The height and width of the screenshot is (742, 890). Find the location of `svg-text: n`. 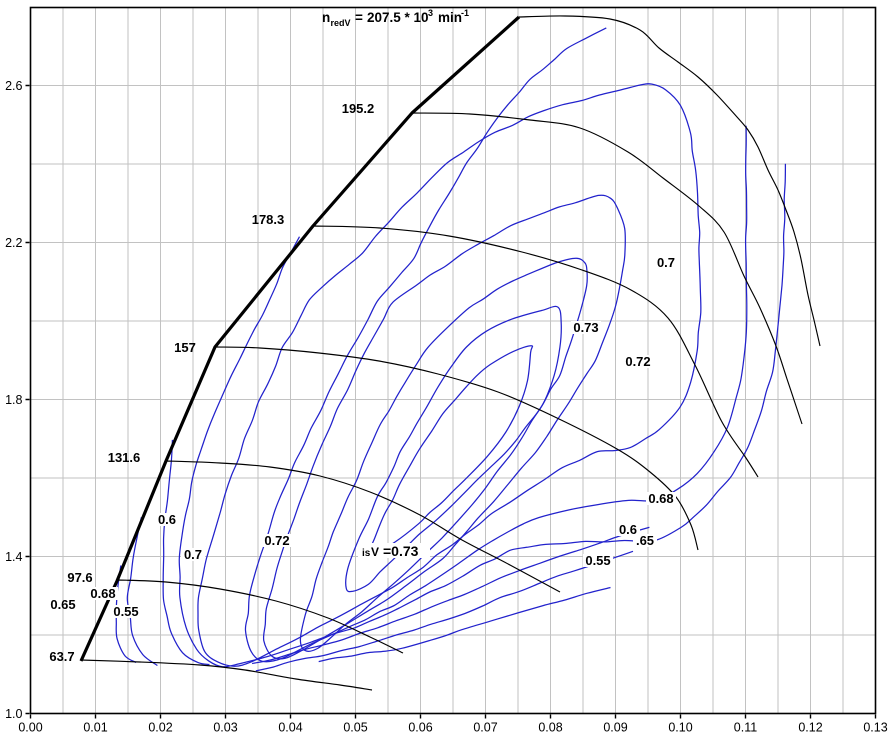

svg-text: n is located at coordinates (326, 17).